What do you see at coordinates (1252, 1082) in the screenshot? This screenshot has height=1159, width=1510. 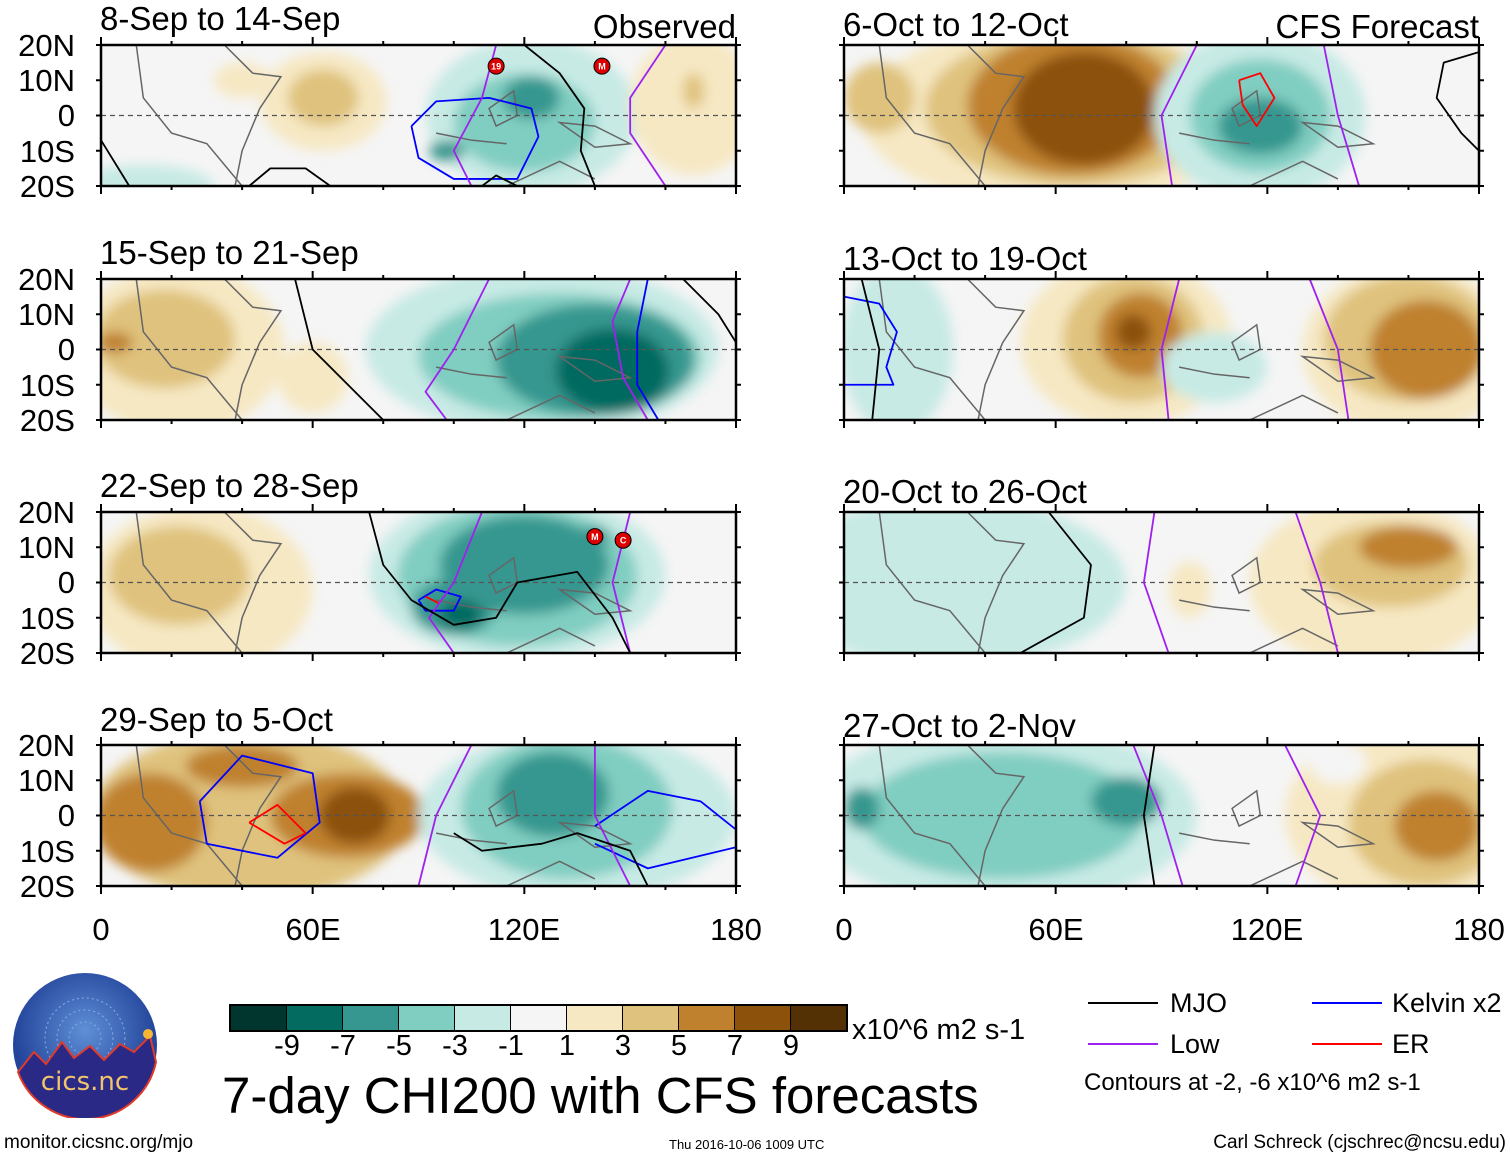 I see `contours-note: Contours at -2, -6 x10^6 m2 s-1` at bounding box center [1252, 1082].